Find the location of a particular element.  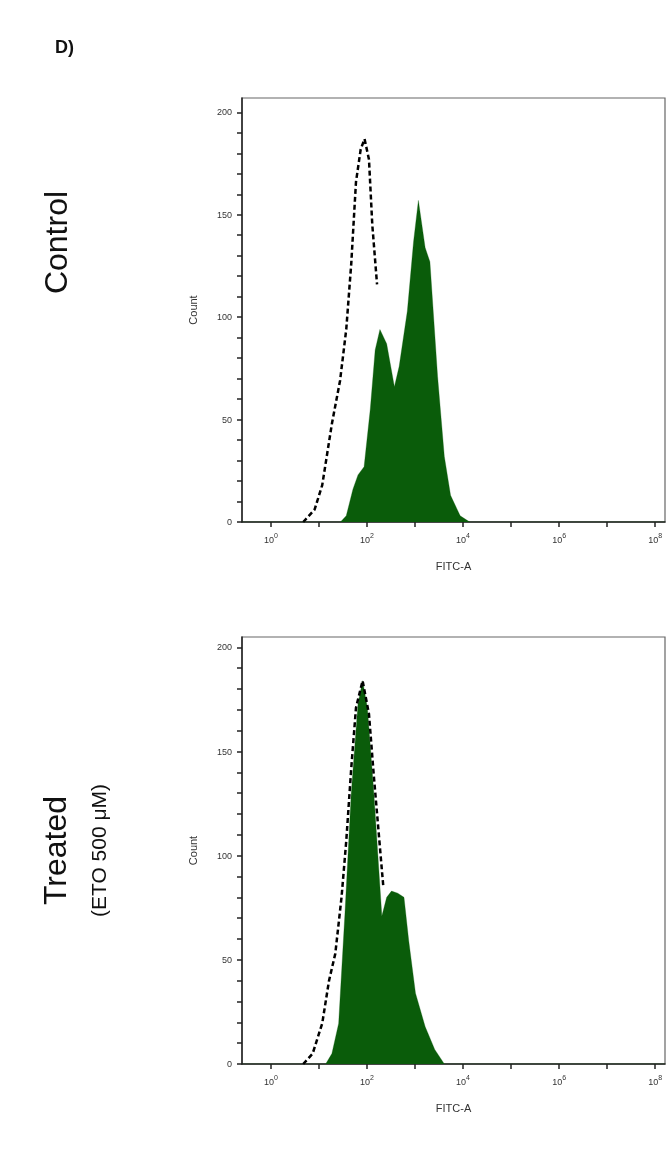

text: Control is located at coordinates (56, 242).